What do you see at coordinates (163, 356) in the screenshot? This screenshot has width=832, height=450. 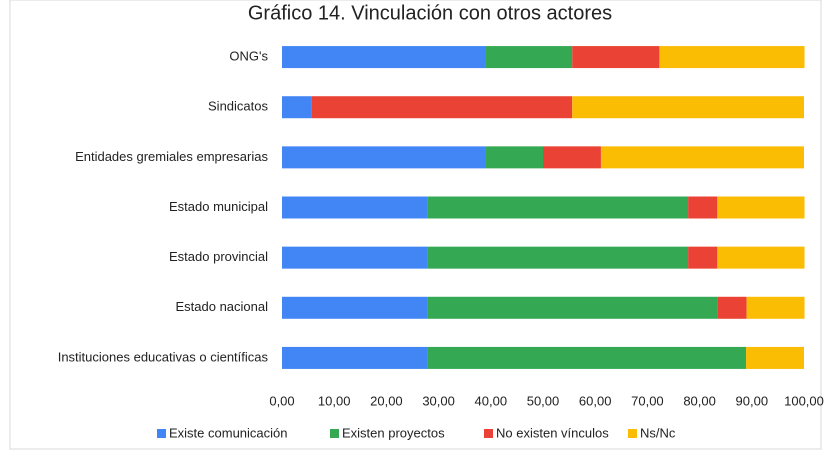 I see `y-tick-label: Instituciones educativas o científicas` at bounding box center [163, 356].